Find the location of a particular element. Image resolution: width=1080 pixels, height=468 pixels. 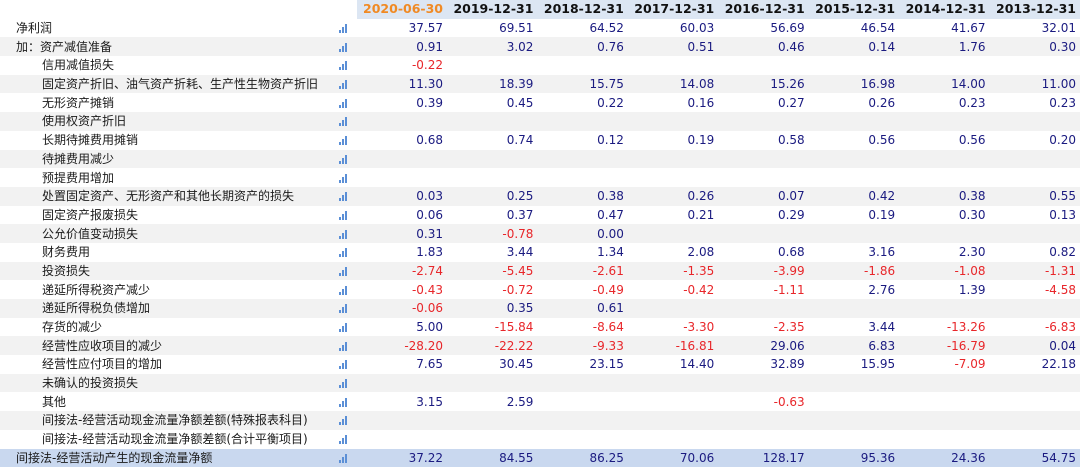

value-cell: -15.84 is located at coordinates (492, 327).